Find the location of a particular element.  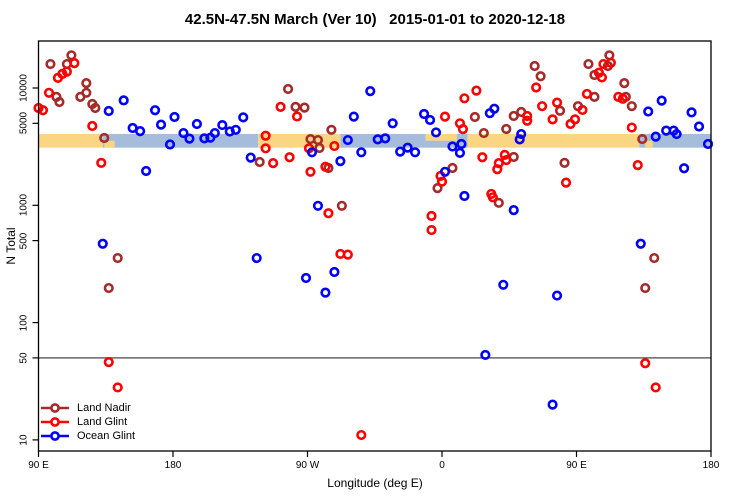

legend-item: Land Glint is located at coordinates (87, 422).